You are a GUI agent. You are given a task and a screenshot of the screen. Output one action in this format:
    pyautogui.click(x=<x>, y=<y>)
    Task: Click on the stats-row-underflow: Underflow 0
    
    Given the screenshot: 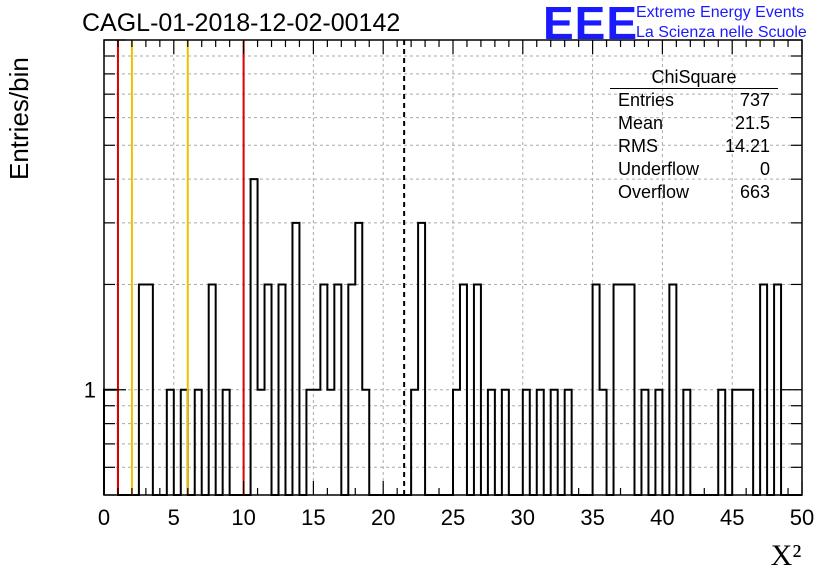 What is the action you would take?
    pyautogui.click(x=694, y=169)
    